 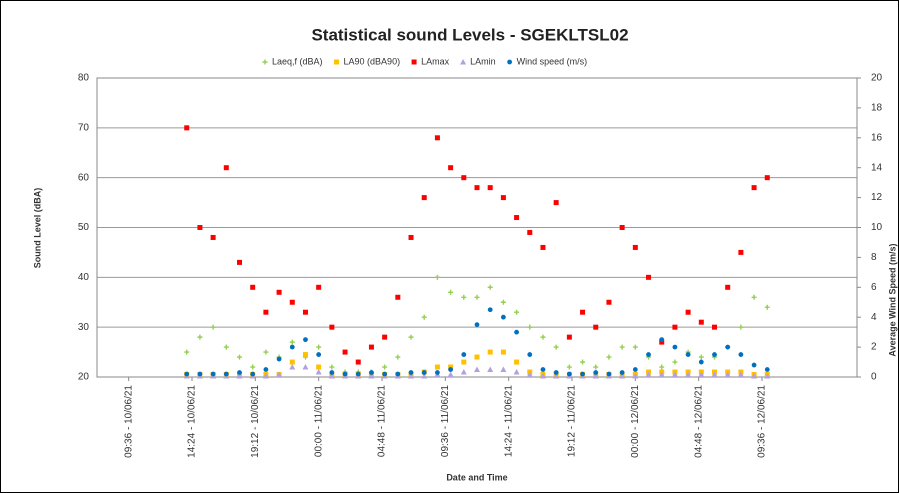 I want to click on x-tick-label: 14:24 - 10/06/21, so click(x=192, y=421).